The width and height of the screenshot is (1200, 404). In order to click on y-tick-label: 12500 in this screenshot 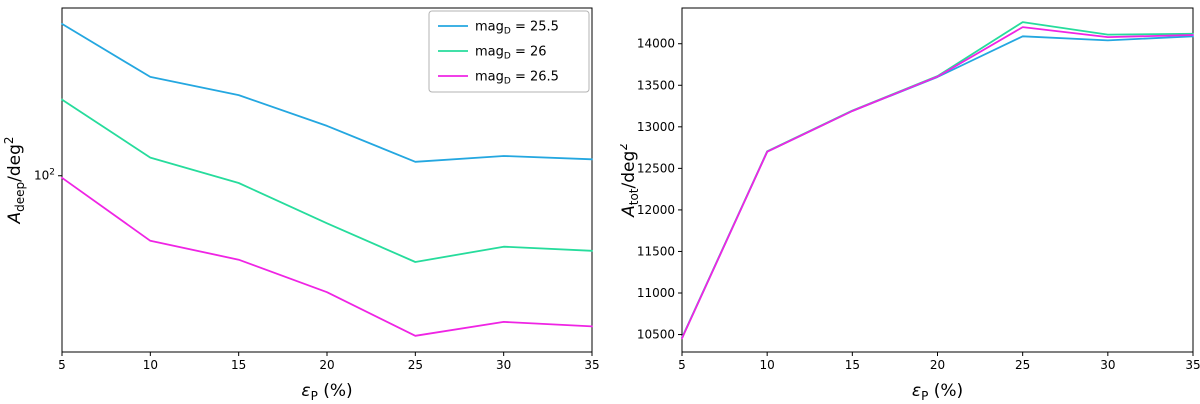, I will do `click(656, 168)`.